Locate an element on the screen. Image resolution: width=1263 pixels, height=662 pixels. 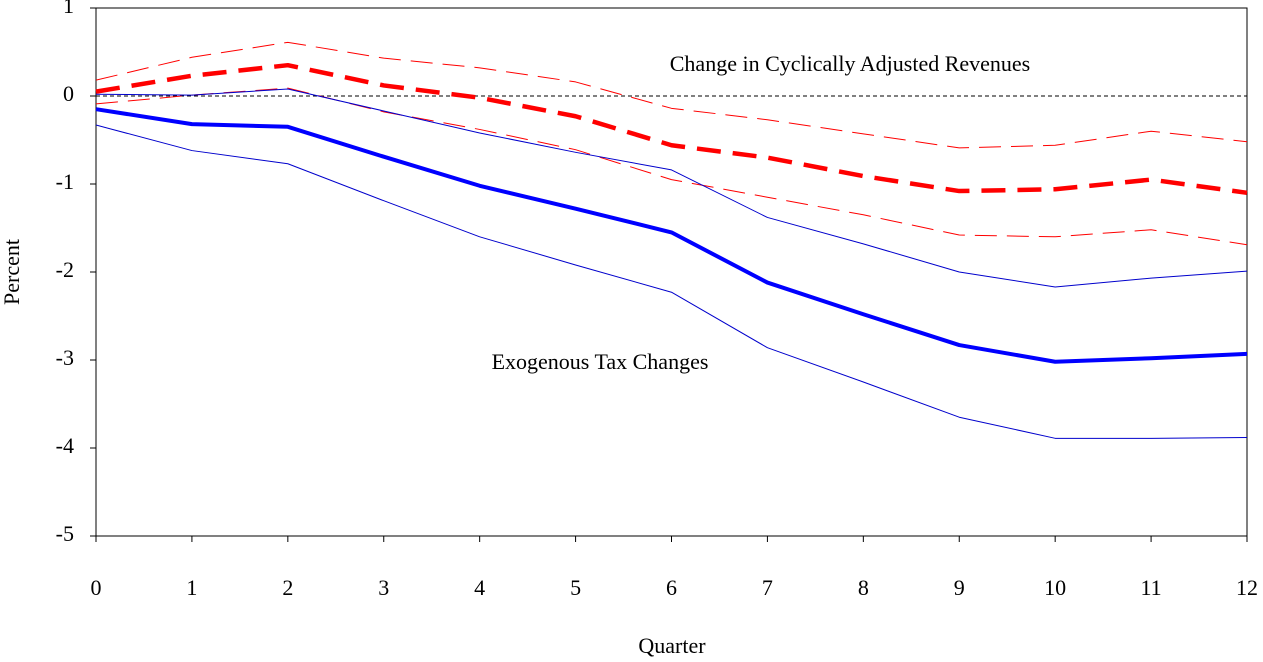
x-axis-label: Quarter is located at coordinates (672, 645).